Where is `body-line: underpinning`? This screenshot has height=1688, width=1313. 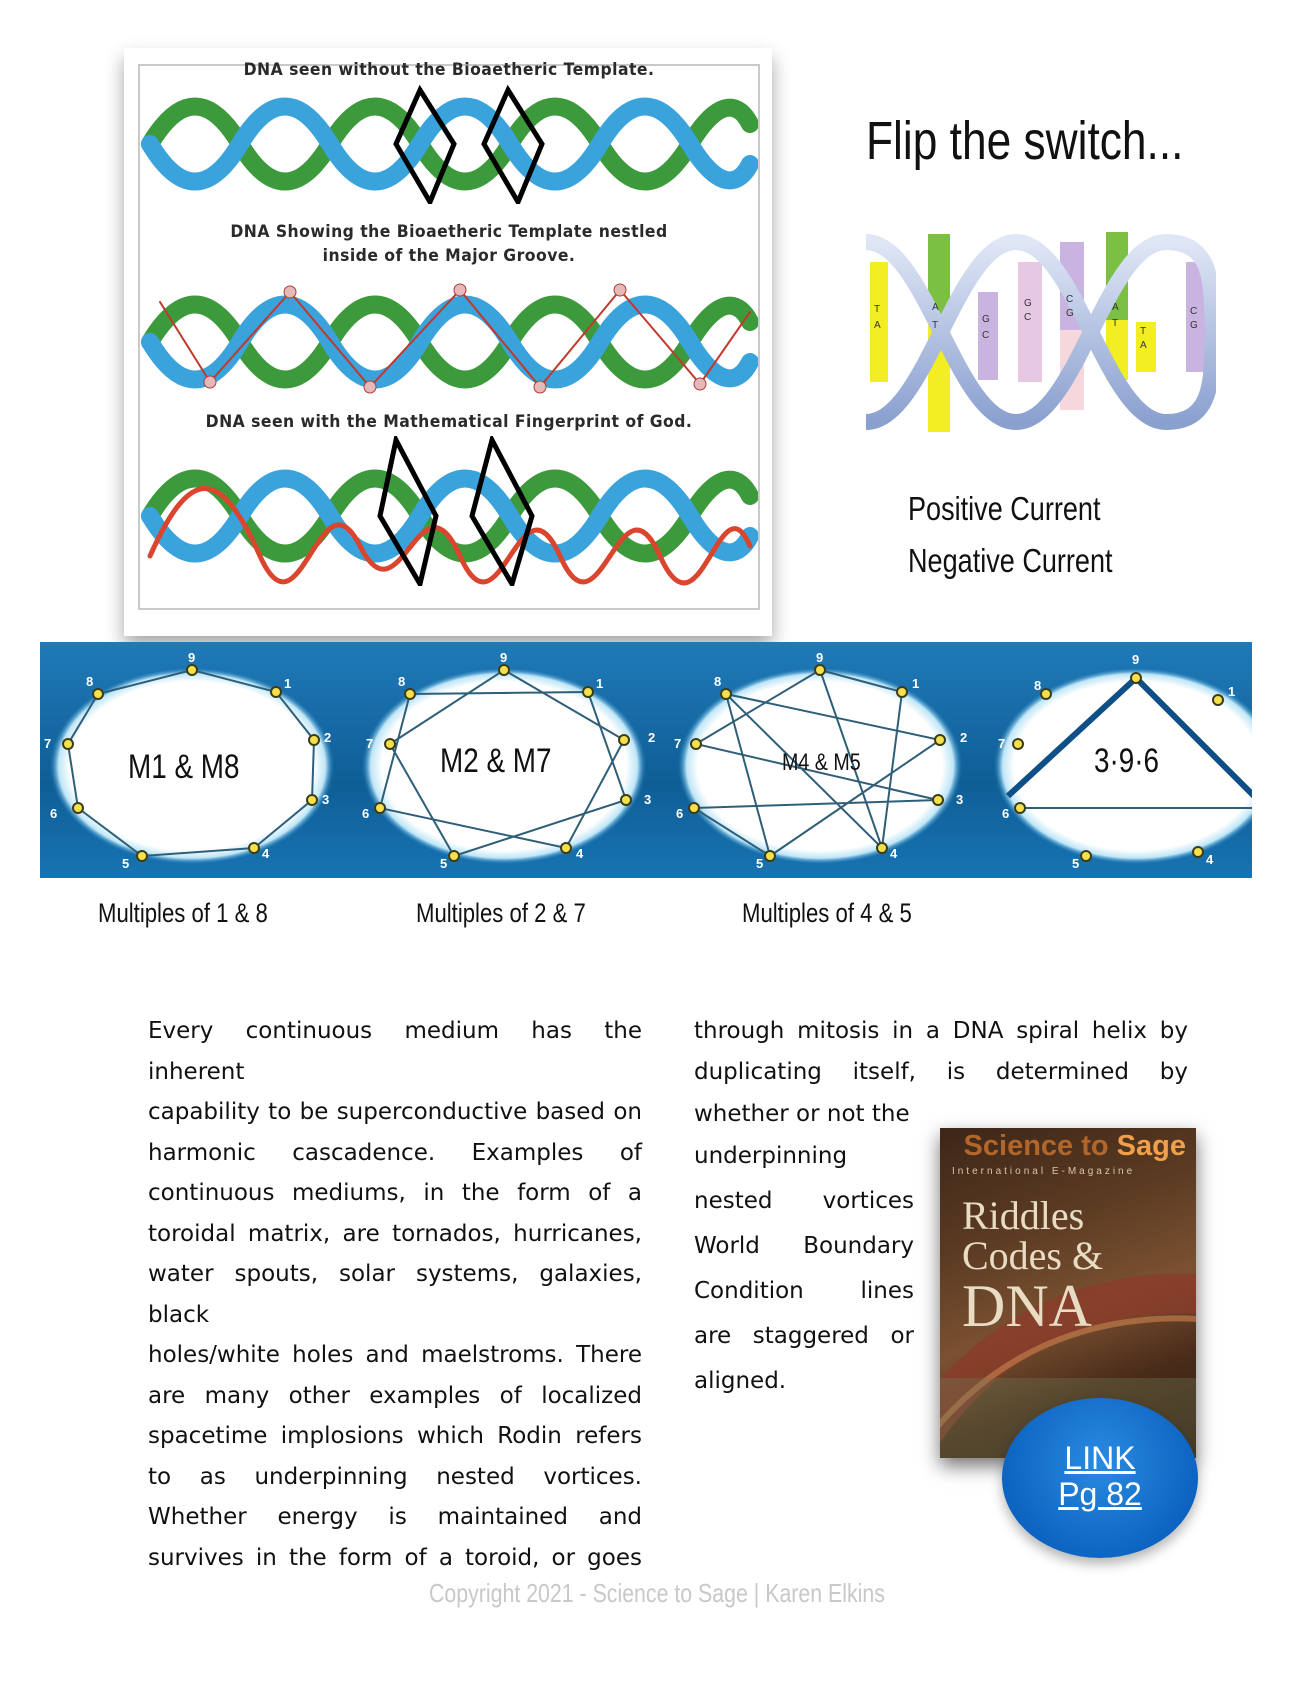 body-line: underpinning is located at coordinates (771, 1156).